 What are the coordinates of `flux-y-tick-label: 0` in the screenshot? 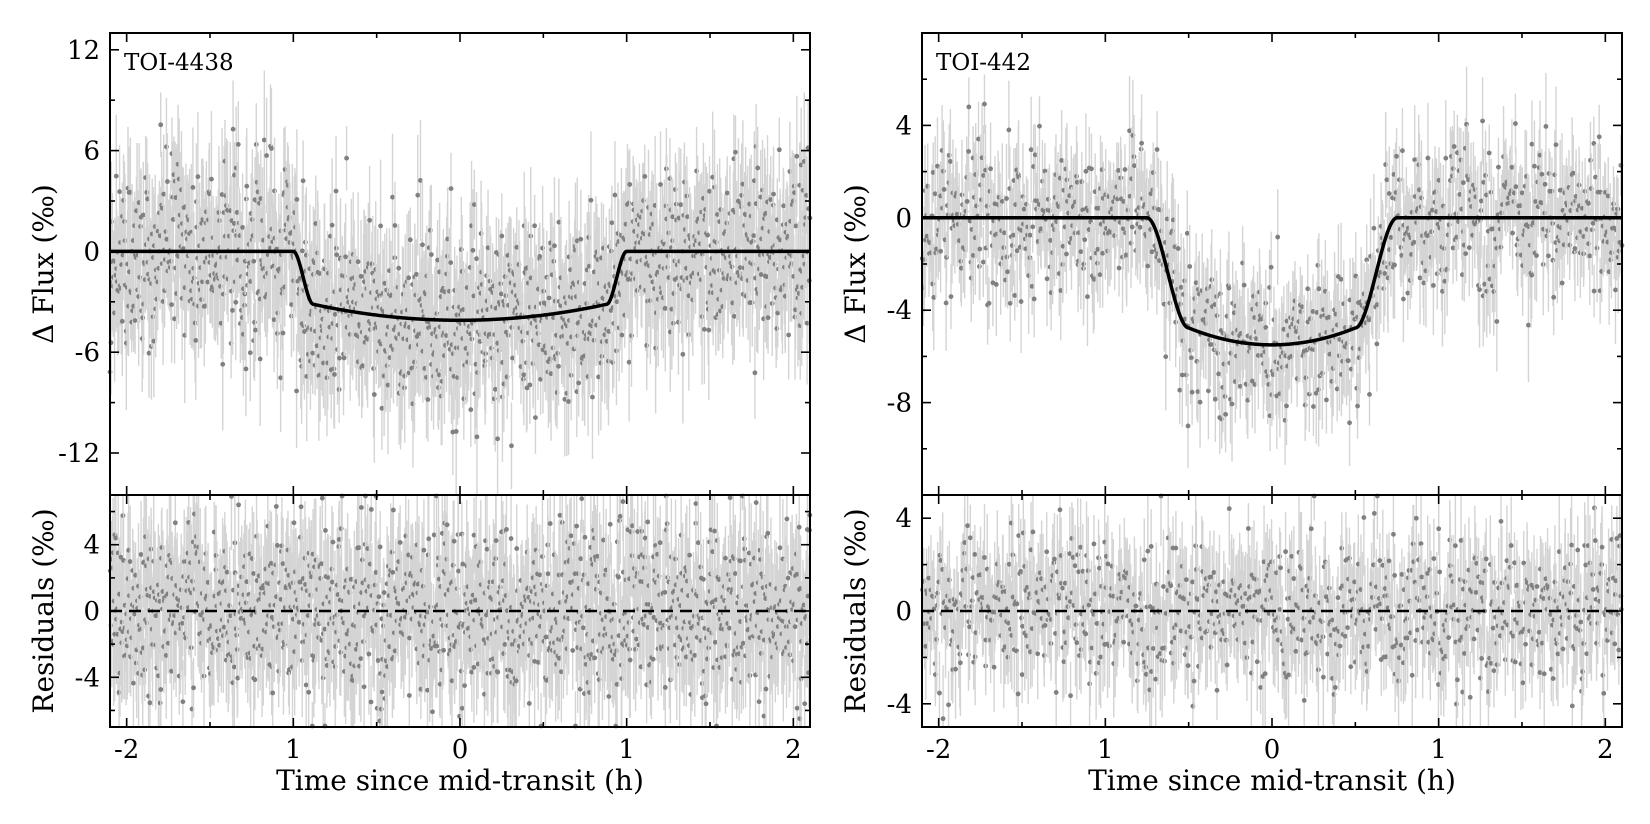 It's located at (91, 252).